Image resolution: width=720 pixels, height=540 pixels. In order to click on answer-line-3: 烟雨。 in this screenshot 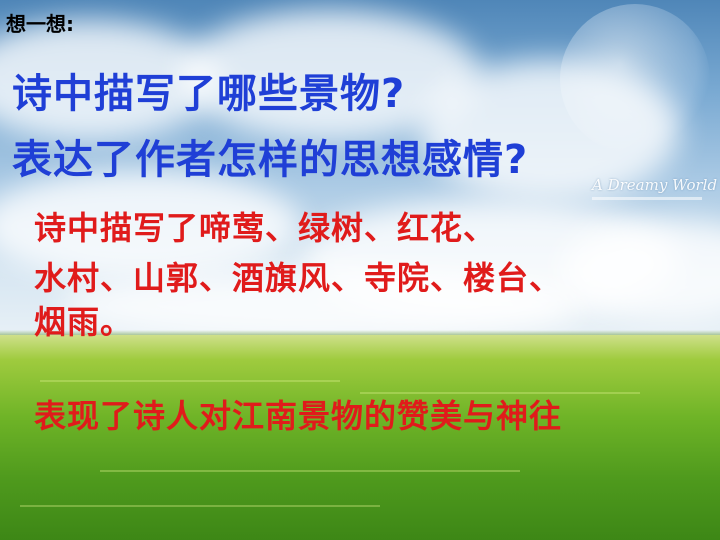, I will do `click(84, 322)`.